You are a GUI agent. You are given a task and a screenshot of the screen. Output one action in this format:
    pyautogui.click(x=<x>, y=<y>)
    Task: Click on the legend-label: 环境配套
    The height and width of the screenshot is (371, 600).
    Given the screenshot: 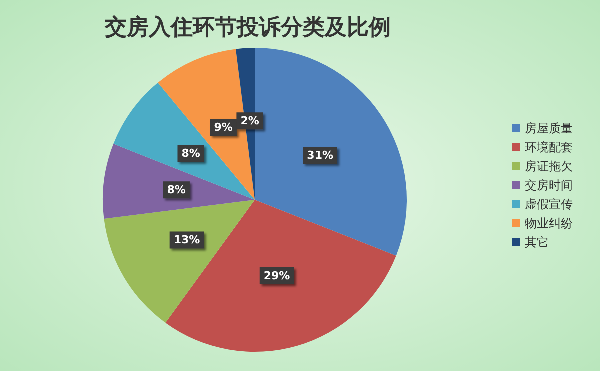 What is the action you would take?
    pyautogui.click(x=549, y=147)
    